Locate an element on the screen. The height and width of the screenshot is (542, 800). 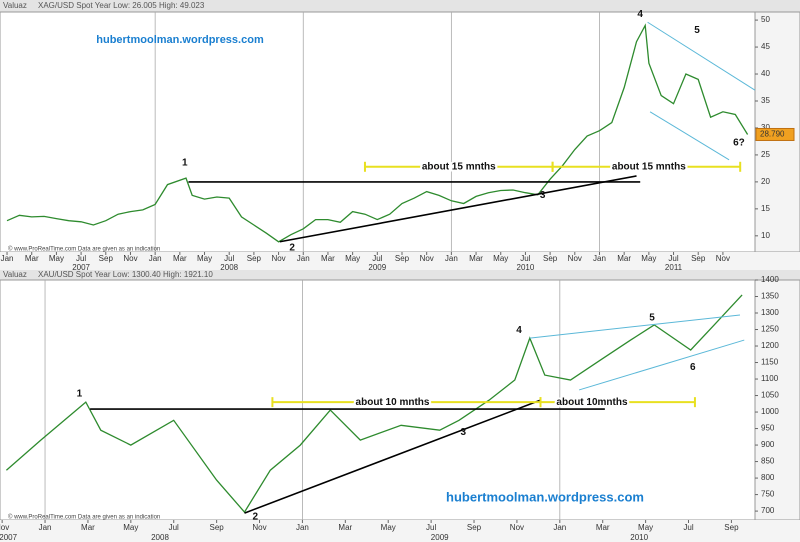
wave-label: 2 is located at coordinates (255, 517).